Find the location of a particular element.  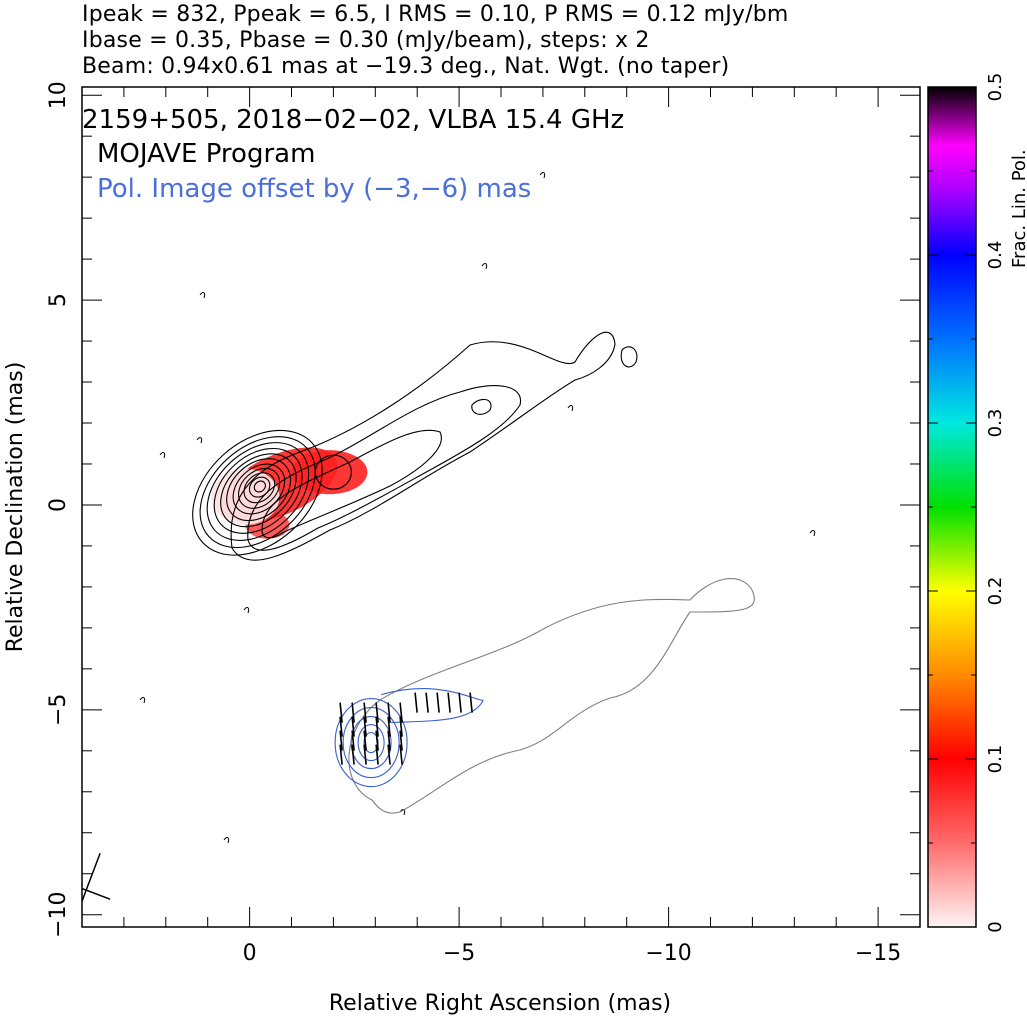

colorbar-tick-label: 0.4 is located at coordinates (995, 255).